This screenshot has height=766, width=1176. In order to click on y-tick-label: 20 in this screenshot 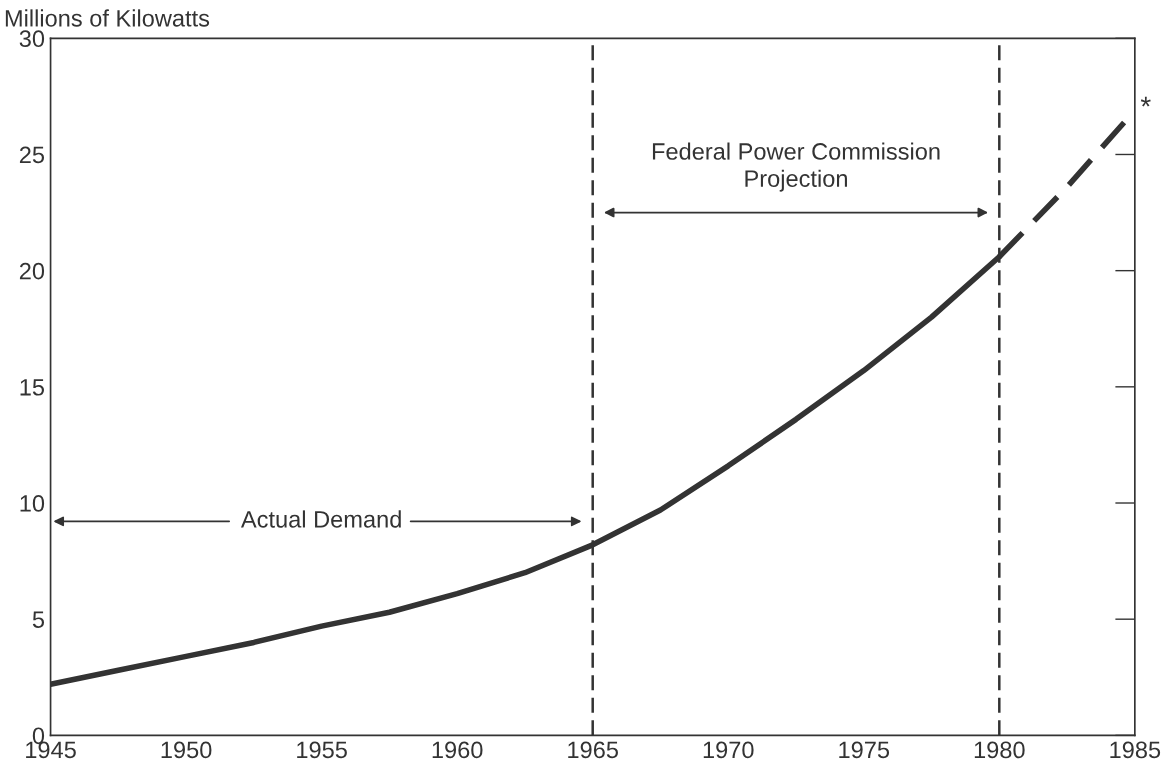, I will do `click(32, 271)`.